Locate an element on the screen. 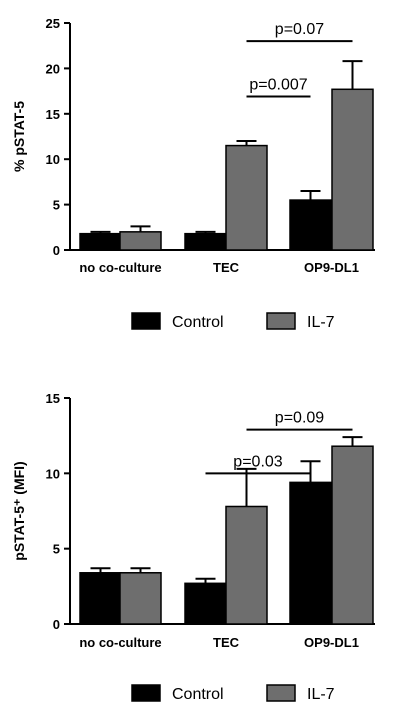 The image size is (400, 713). y-axis-label: pSTAT-5⁺ (MFI) is located at coordinates (19, 510).